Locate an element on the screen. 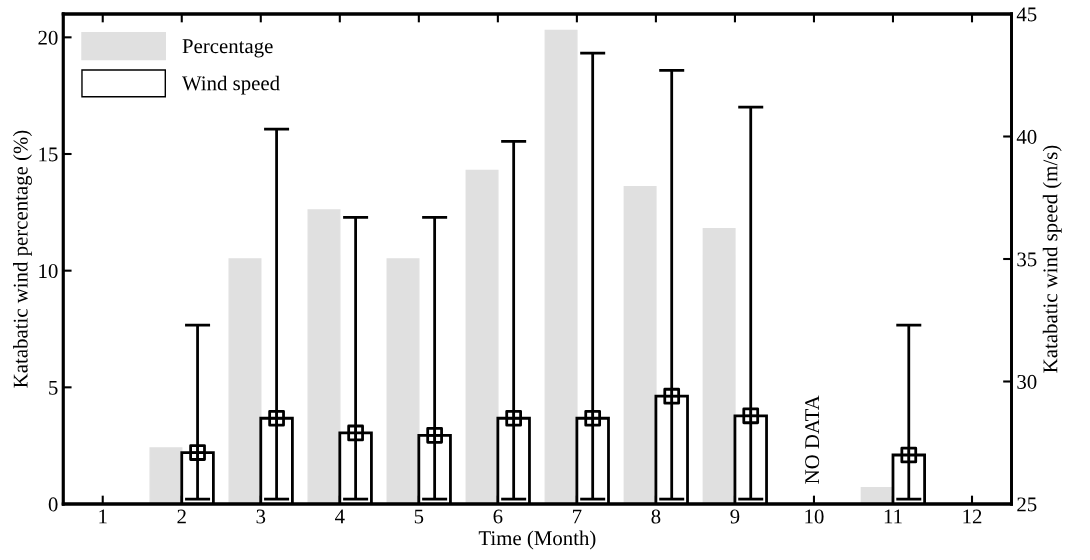 This screenshot has height=560, width=1090. x-tick-label: 12 is located at coordinates (972, 516).